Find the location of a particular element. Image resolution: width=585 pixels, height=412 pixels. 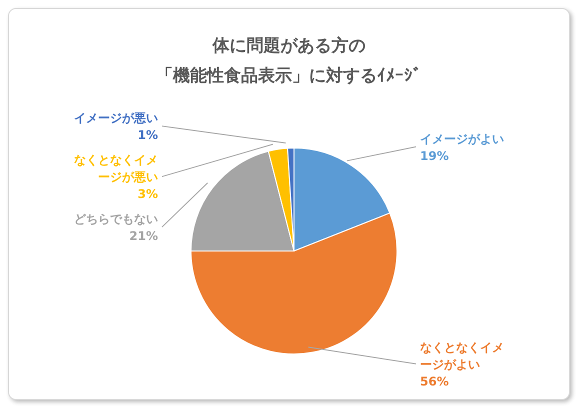

slice-label: どちらでもない is located at coordinates (116, 219).